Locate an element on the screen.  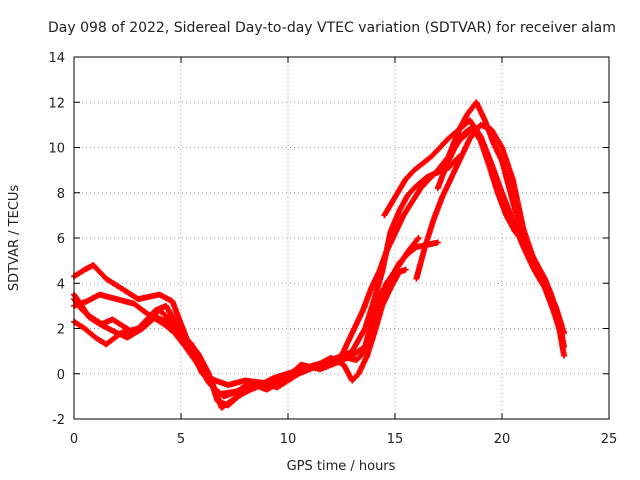
x-tick-label: 20 is located at coordinates (502, 439).